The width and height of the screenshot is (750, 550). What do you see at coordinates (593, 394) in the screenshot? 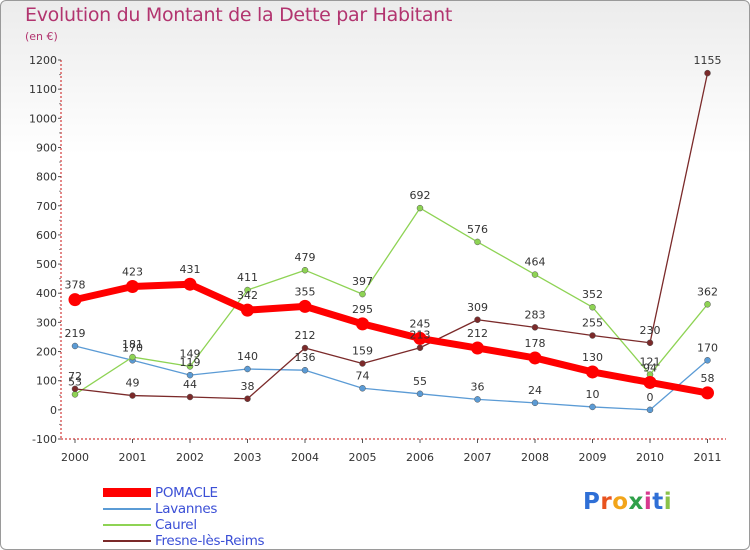
I see `data-label: 10` at bounding box center [593, 394].